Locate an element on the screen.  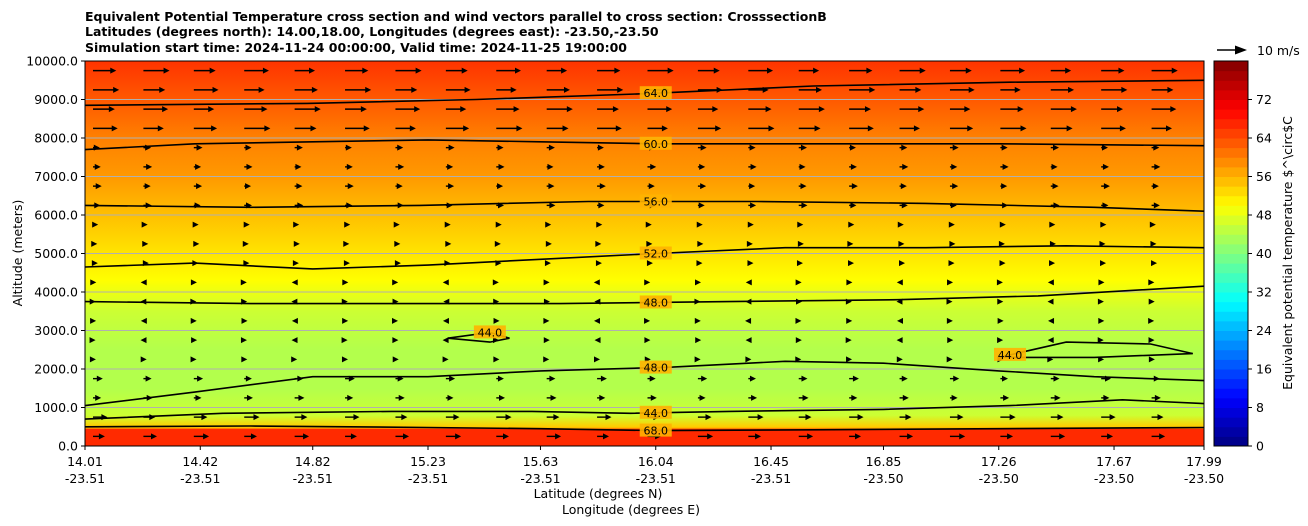
x-tick-label-lat: 16.45 is located at coordinates (771, 461).